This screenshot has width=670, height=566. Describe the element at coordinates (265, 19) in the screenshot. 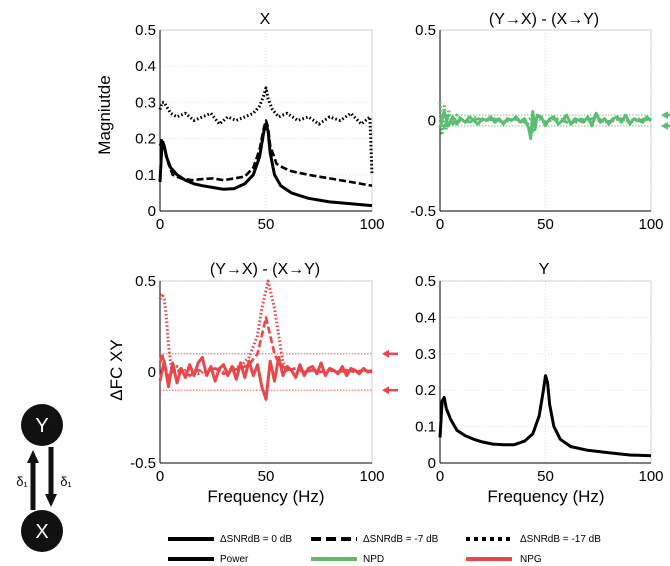

I see `panel-title: X` at that location.